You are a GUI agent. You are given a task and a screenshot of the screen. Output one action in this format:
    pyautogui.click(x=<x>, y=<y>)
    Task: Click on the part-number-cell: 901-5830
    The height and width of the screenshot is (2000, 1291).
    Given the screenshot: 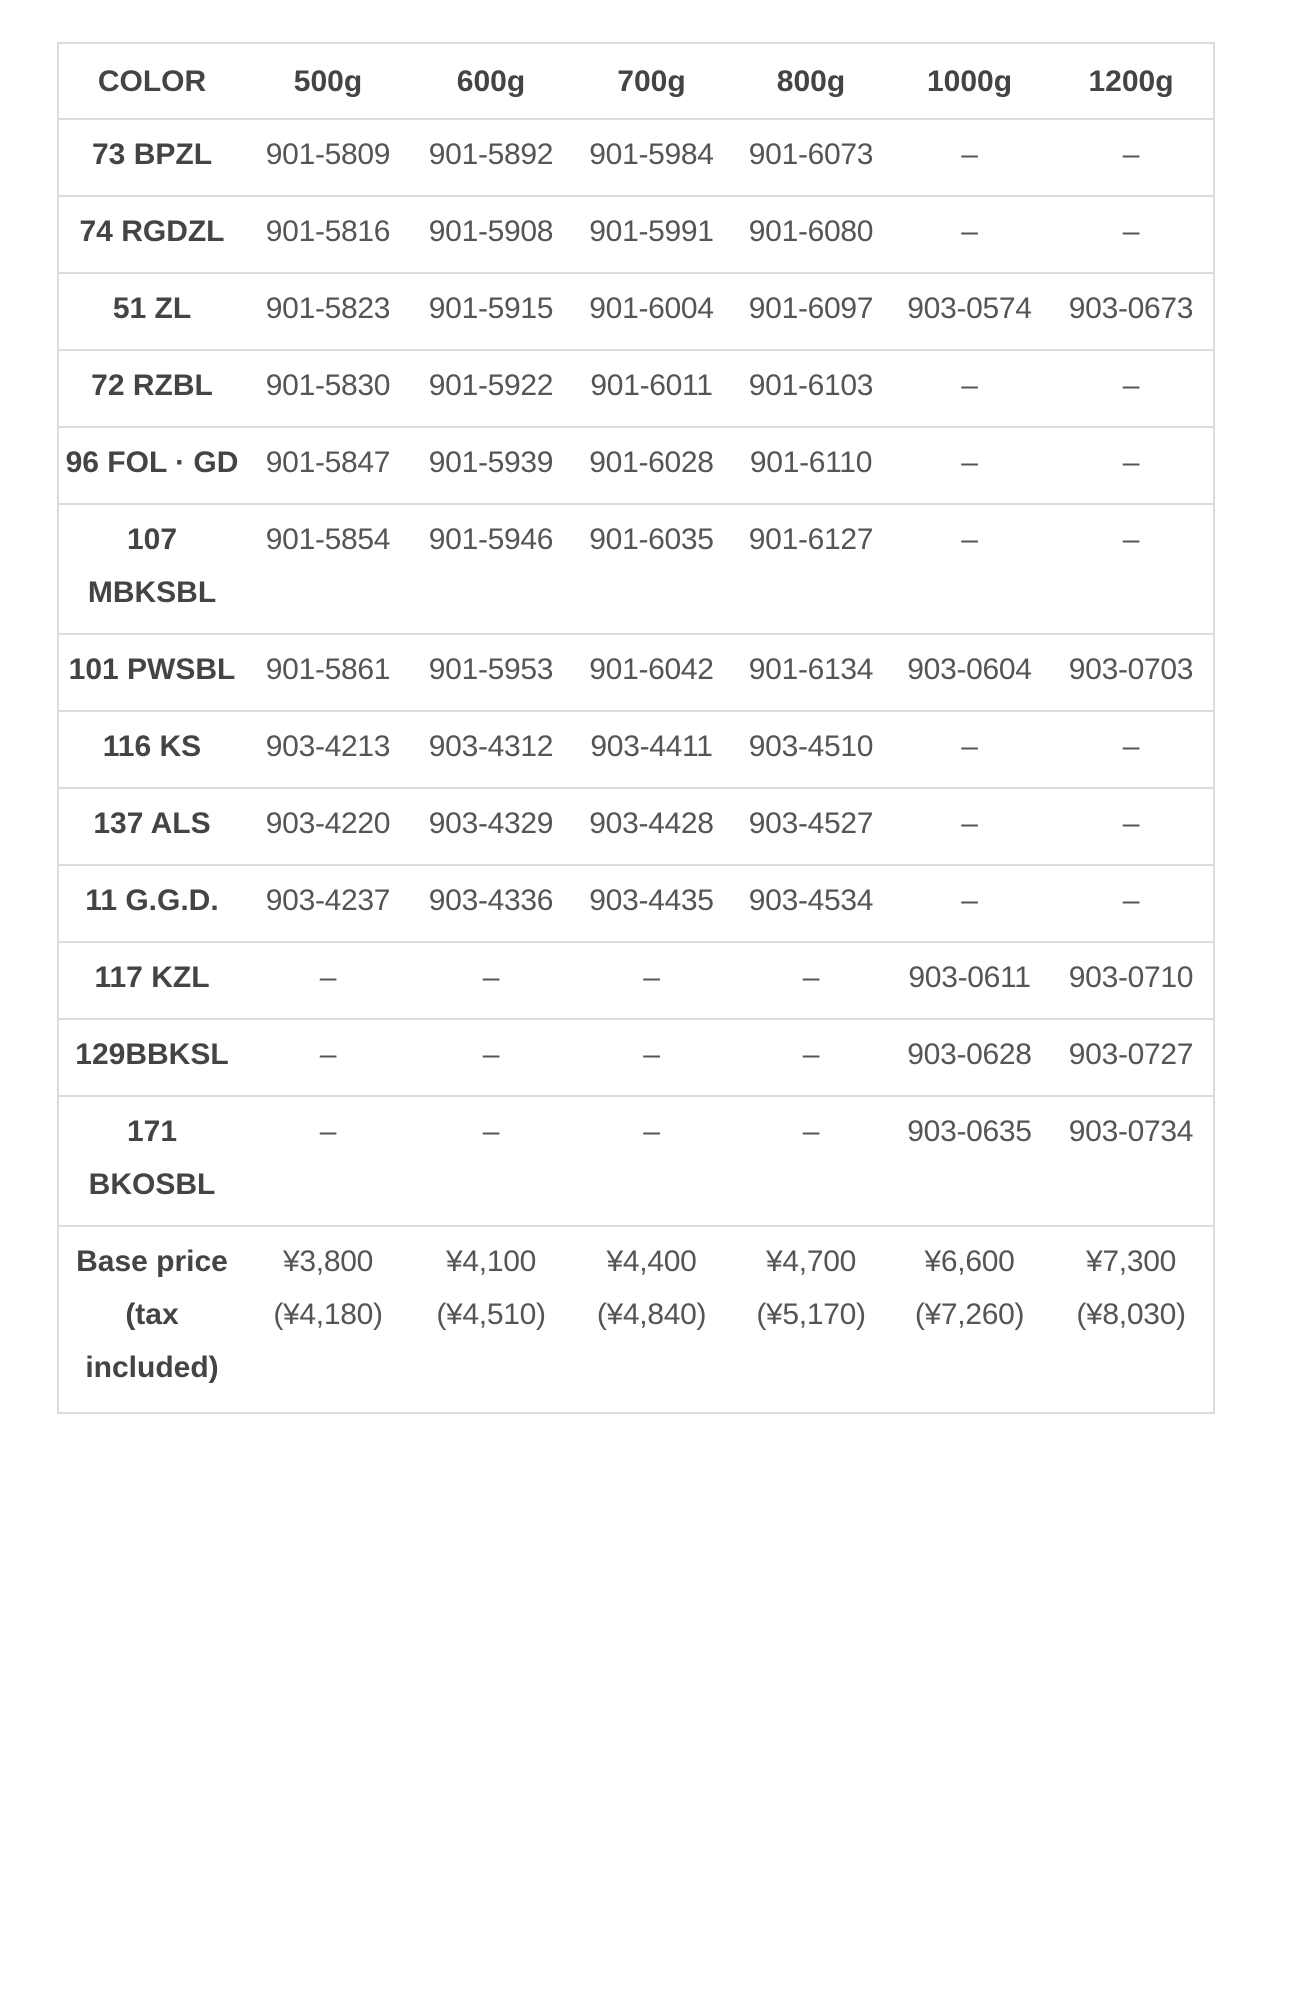 What is the action you would take?
    pyautogui.click(x=328, y=388)
    